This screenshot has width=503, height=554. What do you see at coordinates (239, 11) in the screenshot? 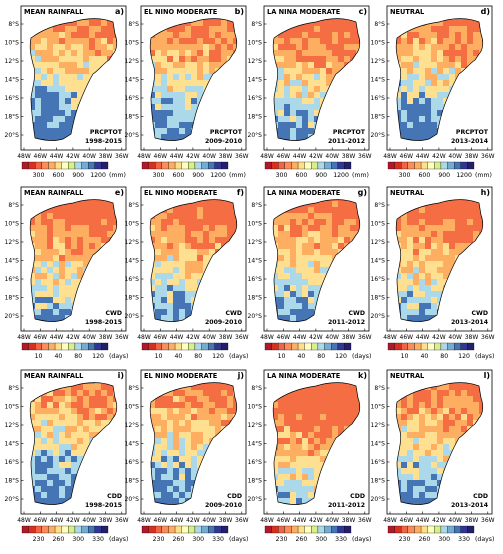
I see `panel-letter: b)` at bounding box center [239, 11].